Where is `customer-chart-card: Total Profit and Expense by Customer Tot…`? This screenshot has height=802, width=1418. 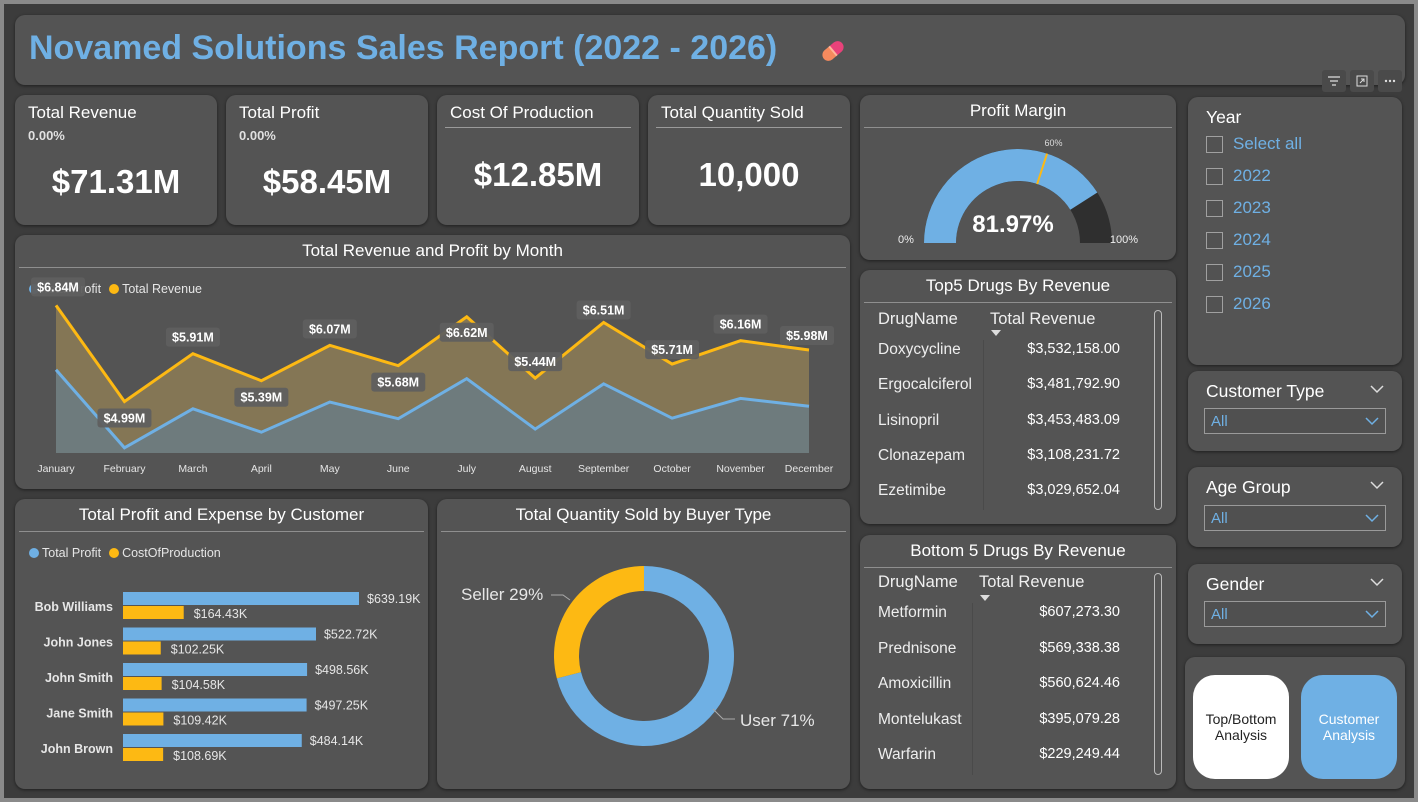 customer-chart-card: Total Profit and Expense by Customer Tot… is located at coordinates (221, 644).